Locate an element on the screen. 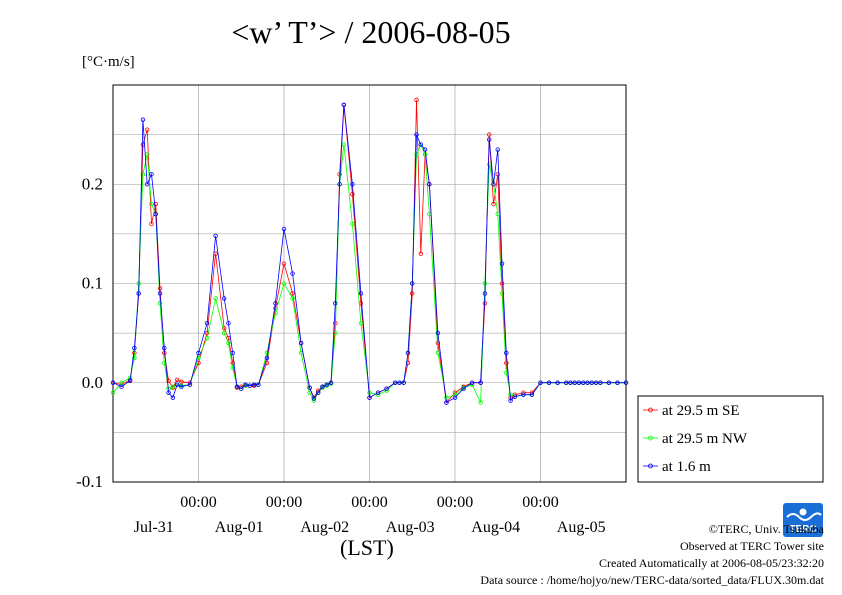 This screenshot has height=595, width=842. x-tick-date-label: Aug-04 is located at coordinates (495, 527).